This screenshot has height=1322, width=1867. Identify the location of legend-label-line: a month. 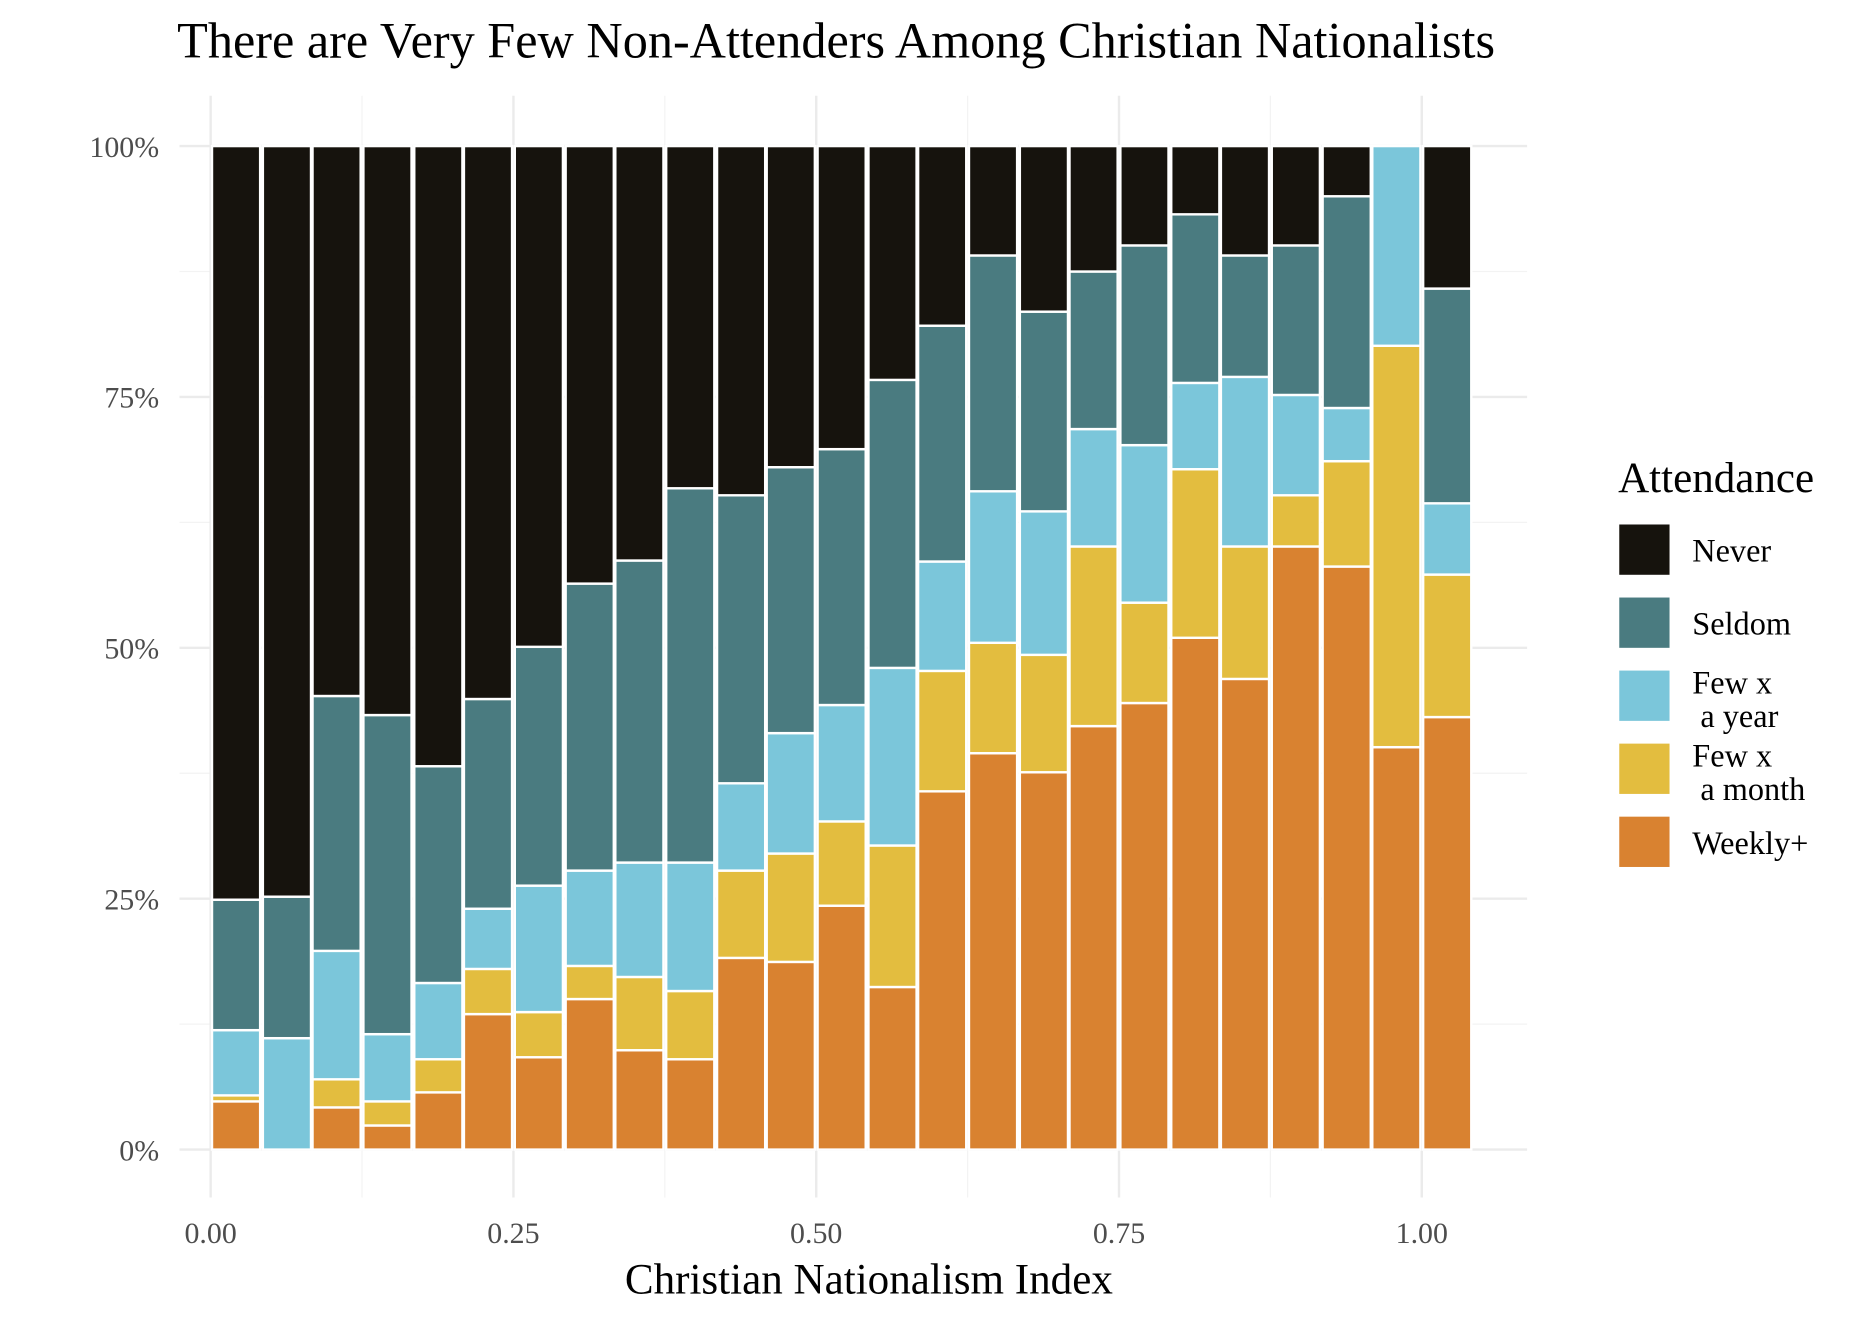
(1748, 789).